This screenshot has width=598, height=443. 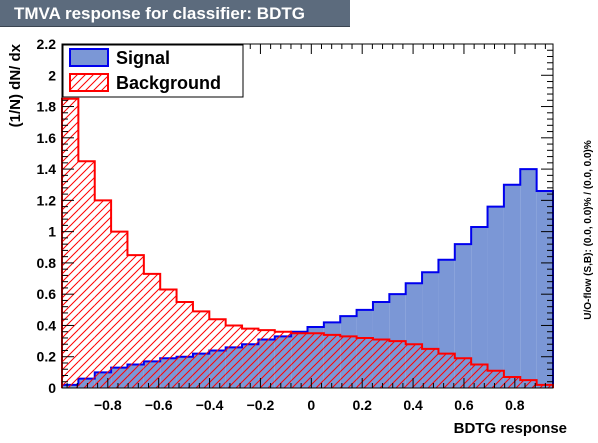 What do you see at coordinates (210, 405) in the screenshot?
I see `x-tick-label: −0.4` at bounding box center [210, 405].